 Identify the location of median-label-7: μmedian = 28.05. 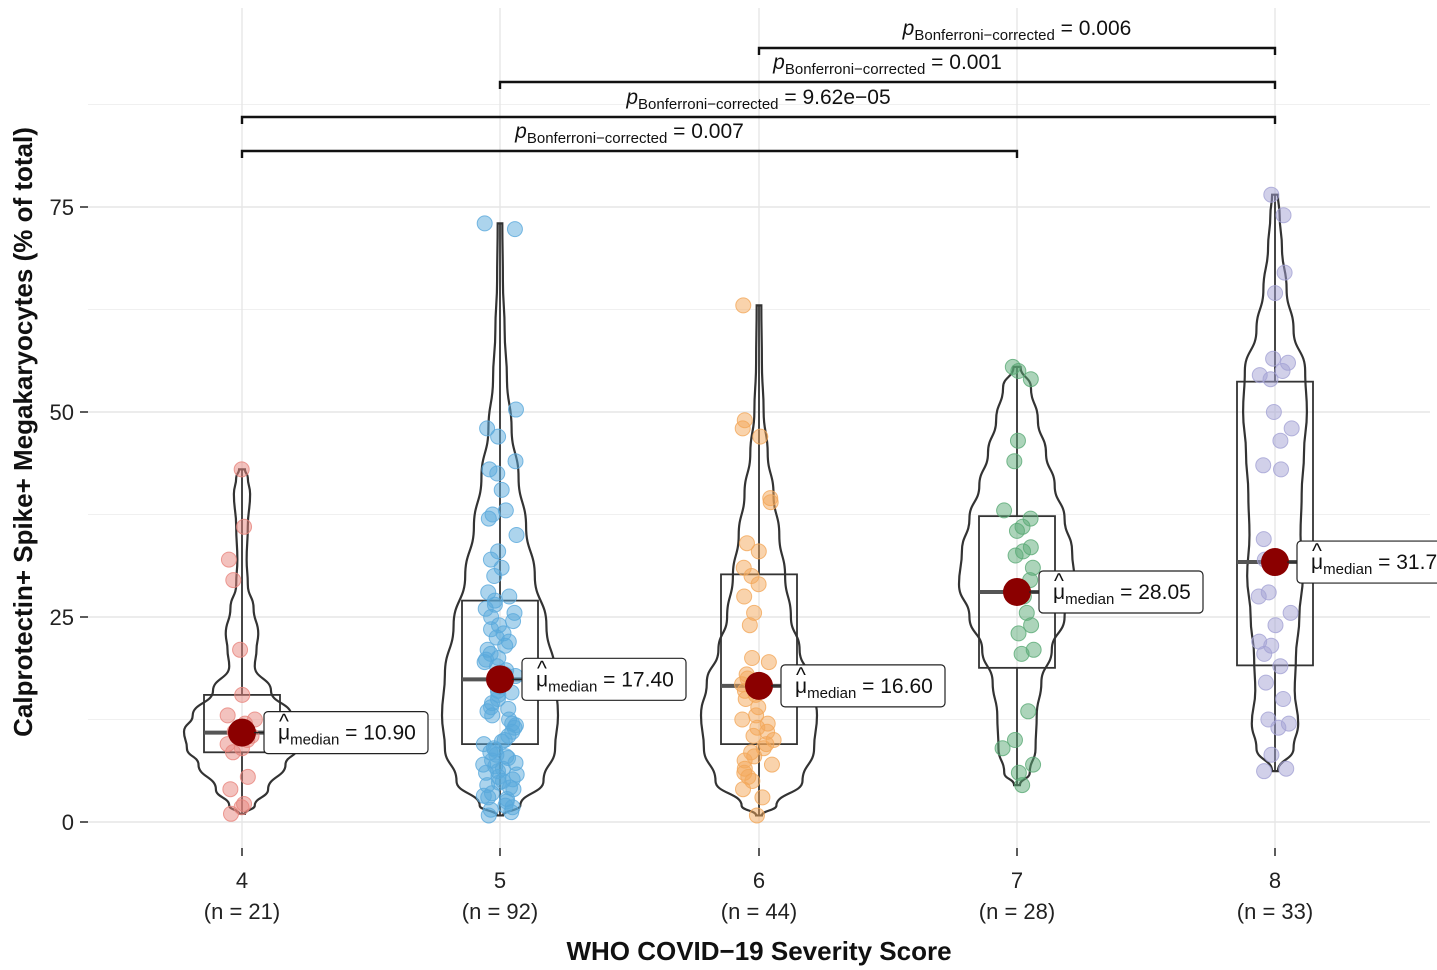
(1122, 594).